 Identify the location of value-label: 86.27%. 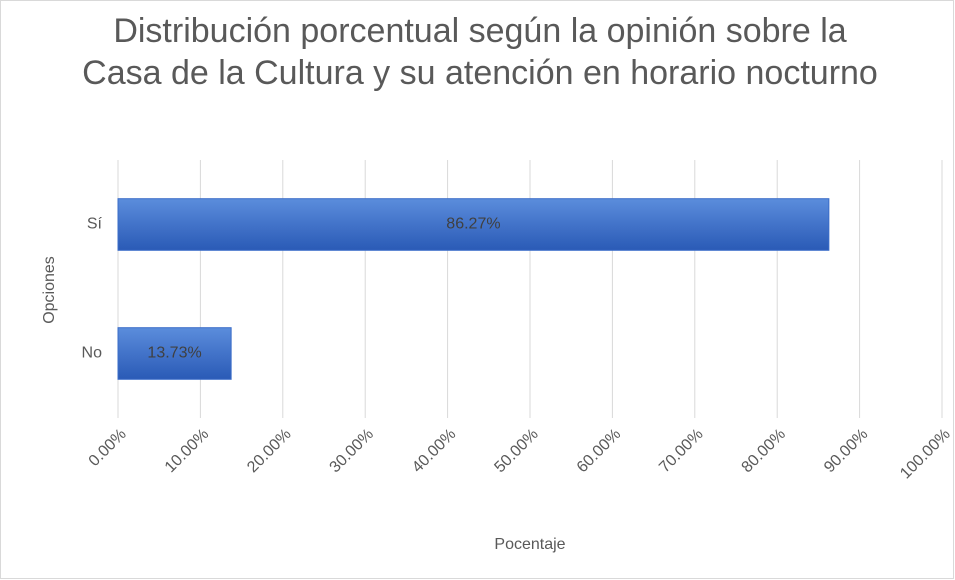
(473, 224).